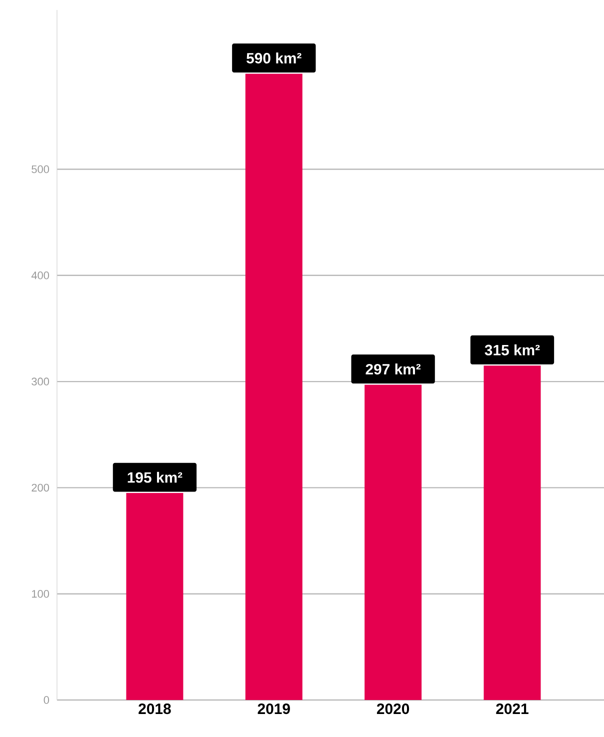 The height and width of the screenshot is (737, 604). Describe the element at coordinates (41, 169) in the screenshot. I see `y-tick-label: 500` at that location.